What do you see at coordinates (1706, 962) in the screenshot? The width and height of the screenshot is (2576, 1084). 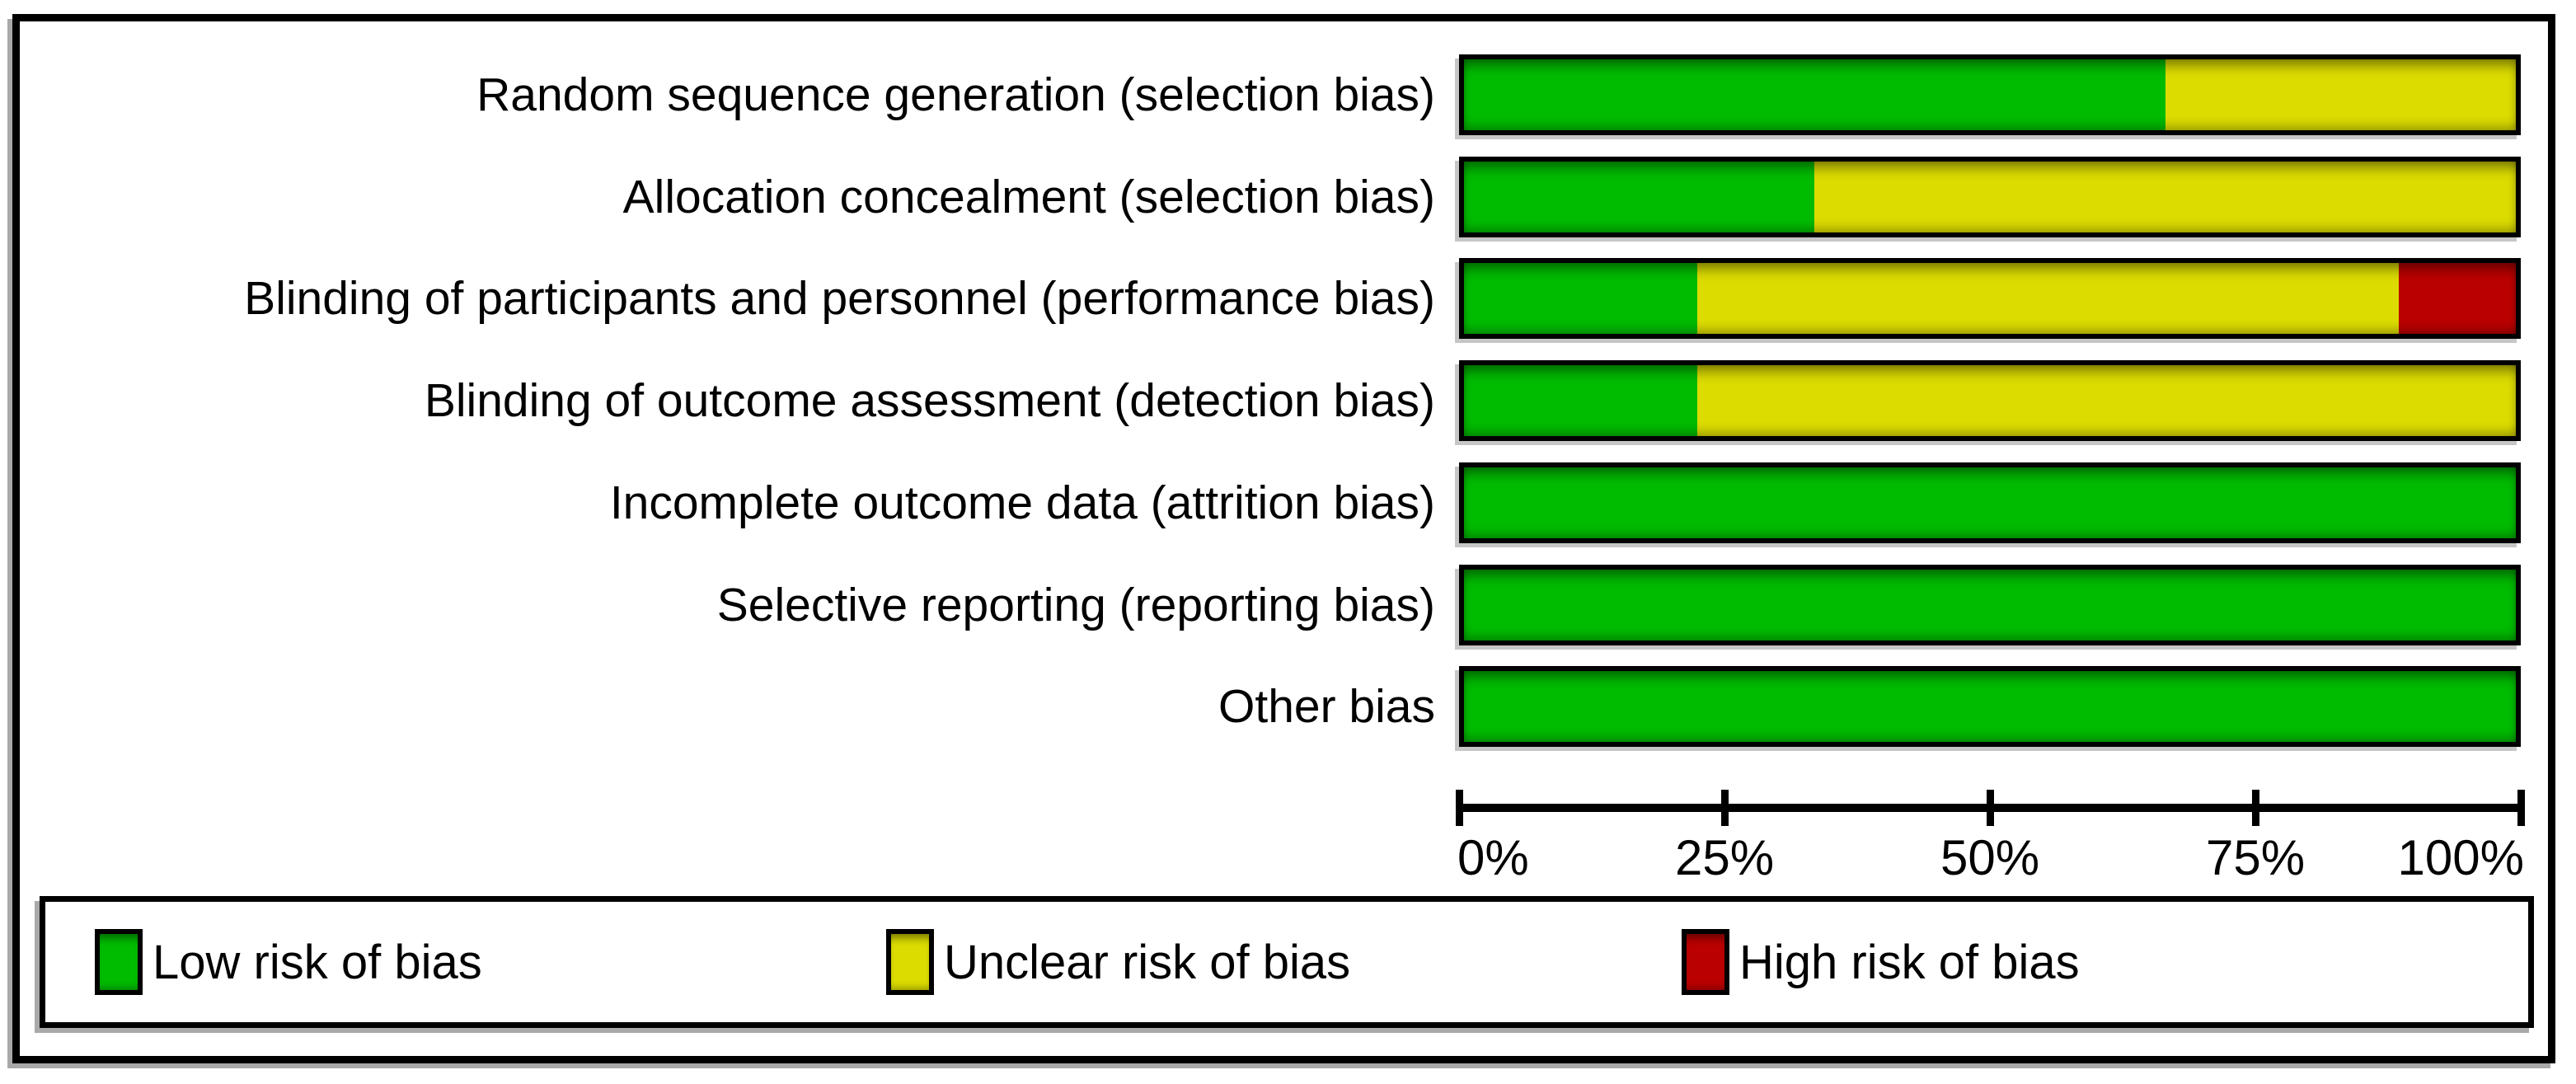 I see `legend-swatch-high-risk` at bounding box center [1706, 962].